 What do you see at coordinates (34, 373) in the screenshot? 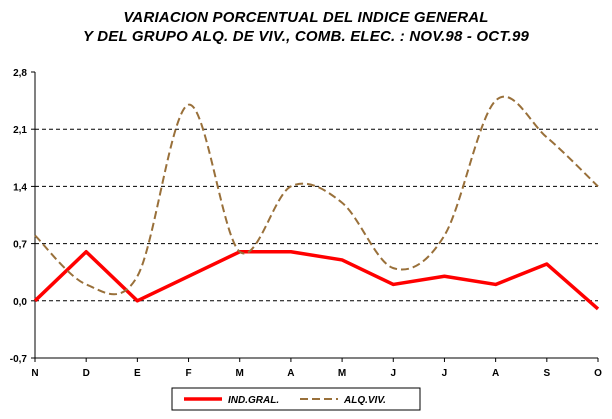
I see `x-tick-label: N` at bounding box center [34, 373].